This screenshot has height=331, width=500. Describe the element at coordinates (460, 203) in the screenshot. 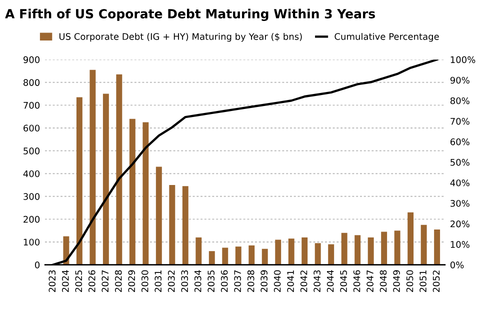

I see `y2-tick-label: 30%` at that location.